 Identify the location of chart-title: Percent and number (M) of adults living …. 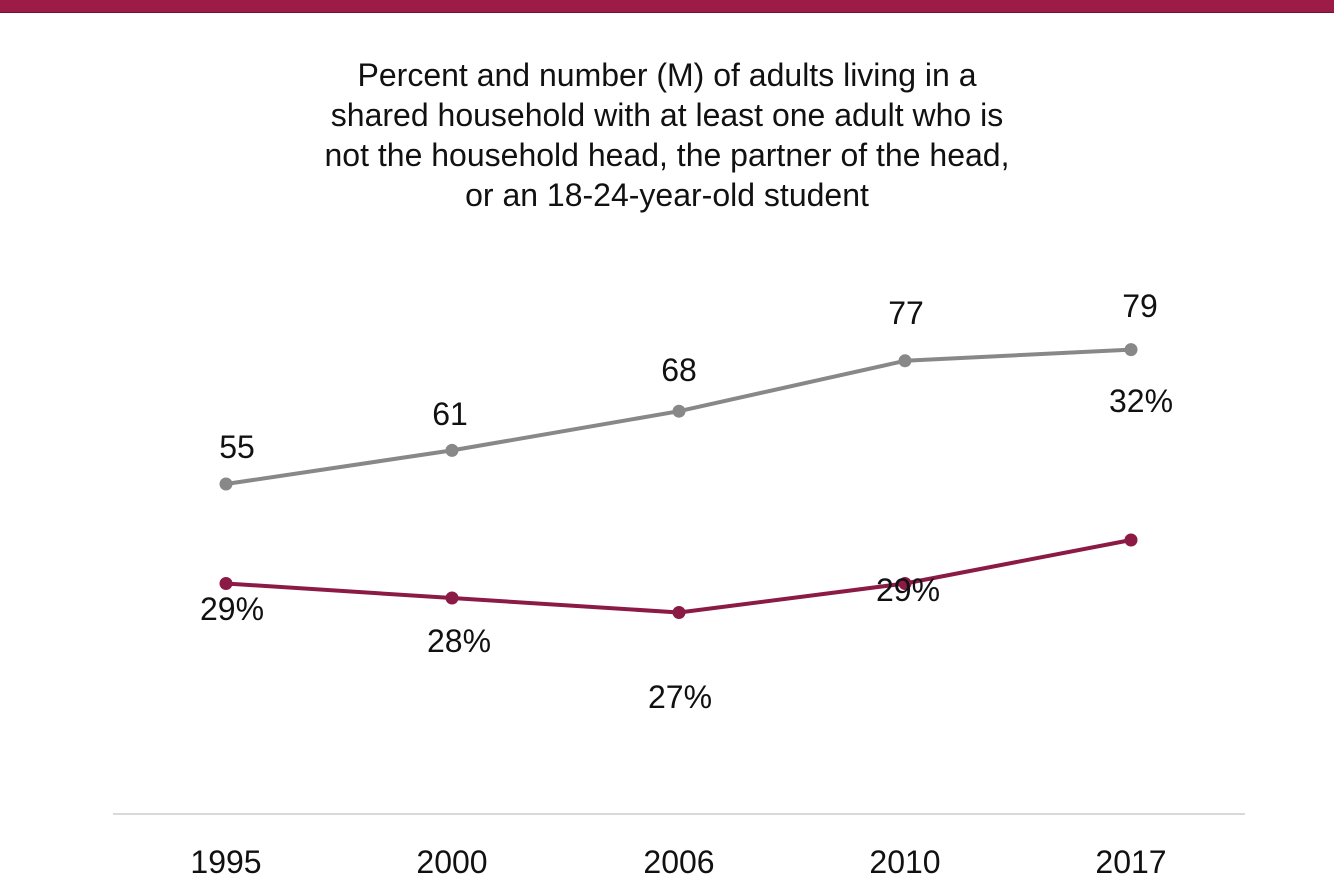
(667, 135).